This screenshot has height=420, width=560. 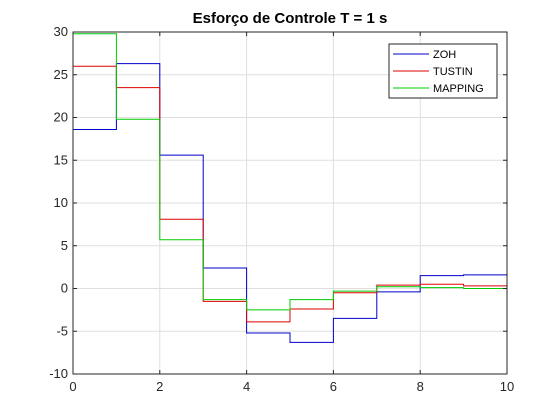 What do you see at coordinates (61, 74) in the screenshot?
I see `y-tick-label: 25` at bounding box center [61, 74].